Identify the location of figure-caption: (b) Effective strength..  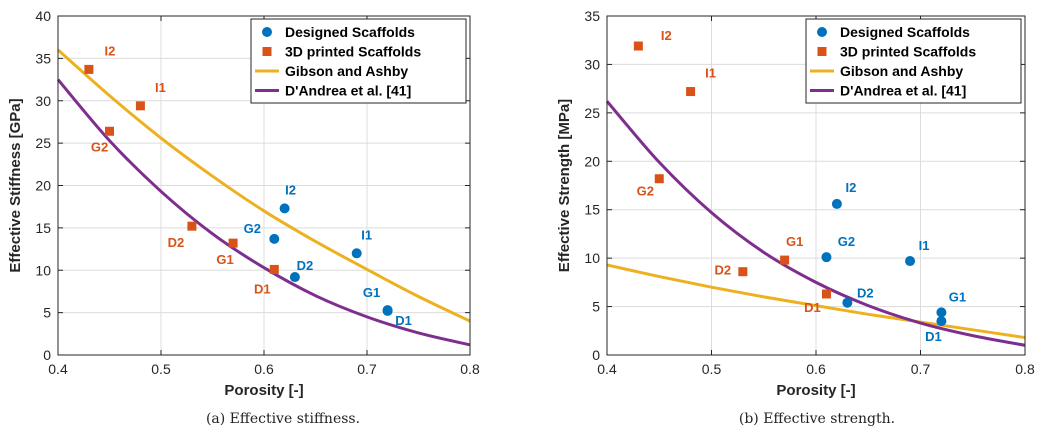
(817, 419).